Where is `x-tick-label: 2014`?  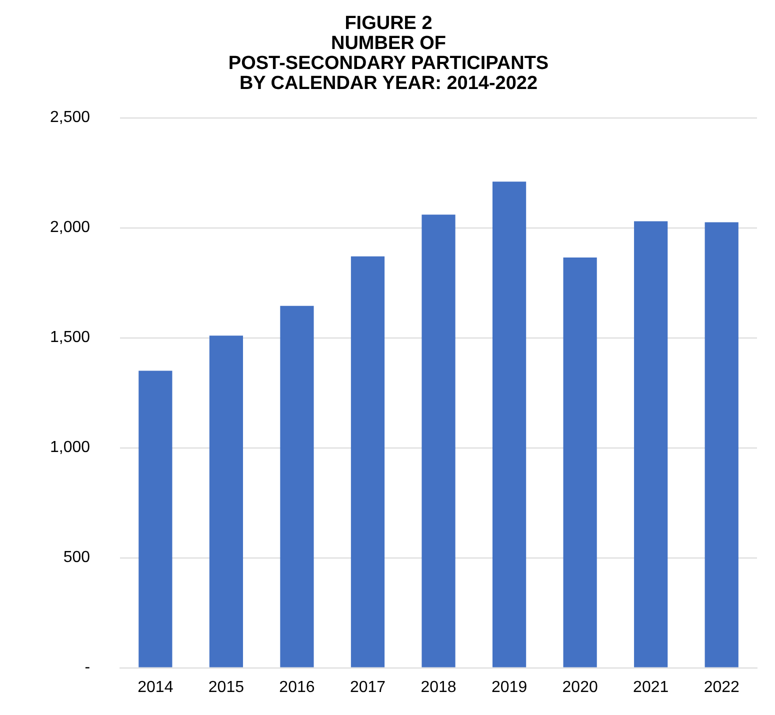
x-tick-label: 2014 is located at coordinates (156, 687).